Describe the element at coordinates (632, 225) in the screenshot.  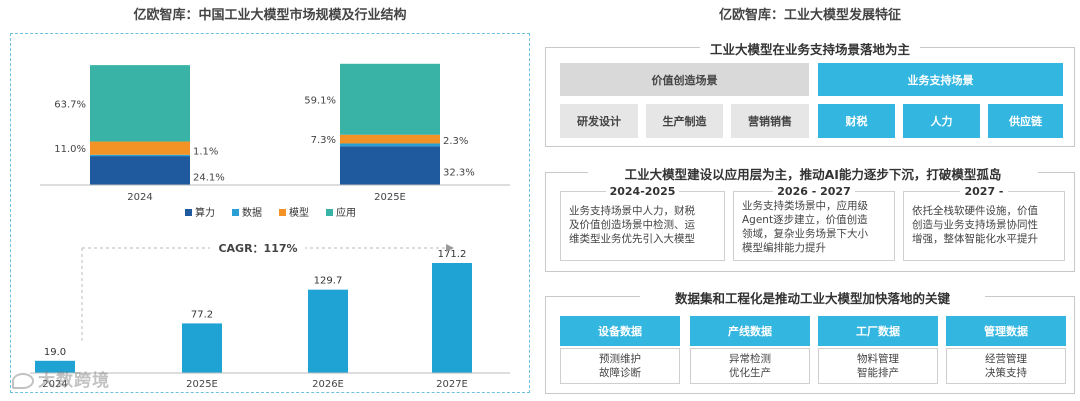
I see `stage-text-1b: 及价值创造场景中检测、运` at that location.